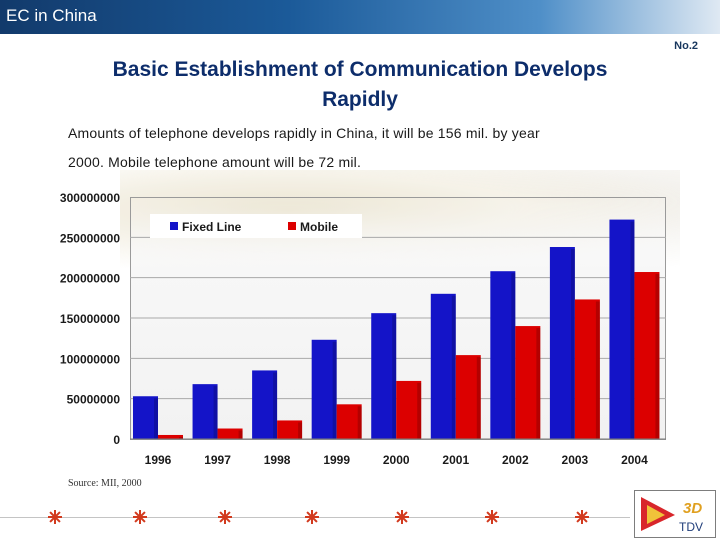 The image size is (720, 542). What do you see at coordinates (575, 460) in the screenshot?
I see `x-tick-label: 2003` at bounding box center [575, 460].